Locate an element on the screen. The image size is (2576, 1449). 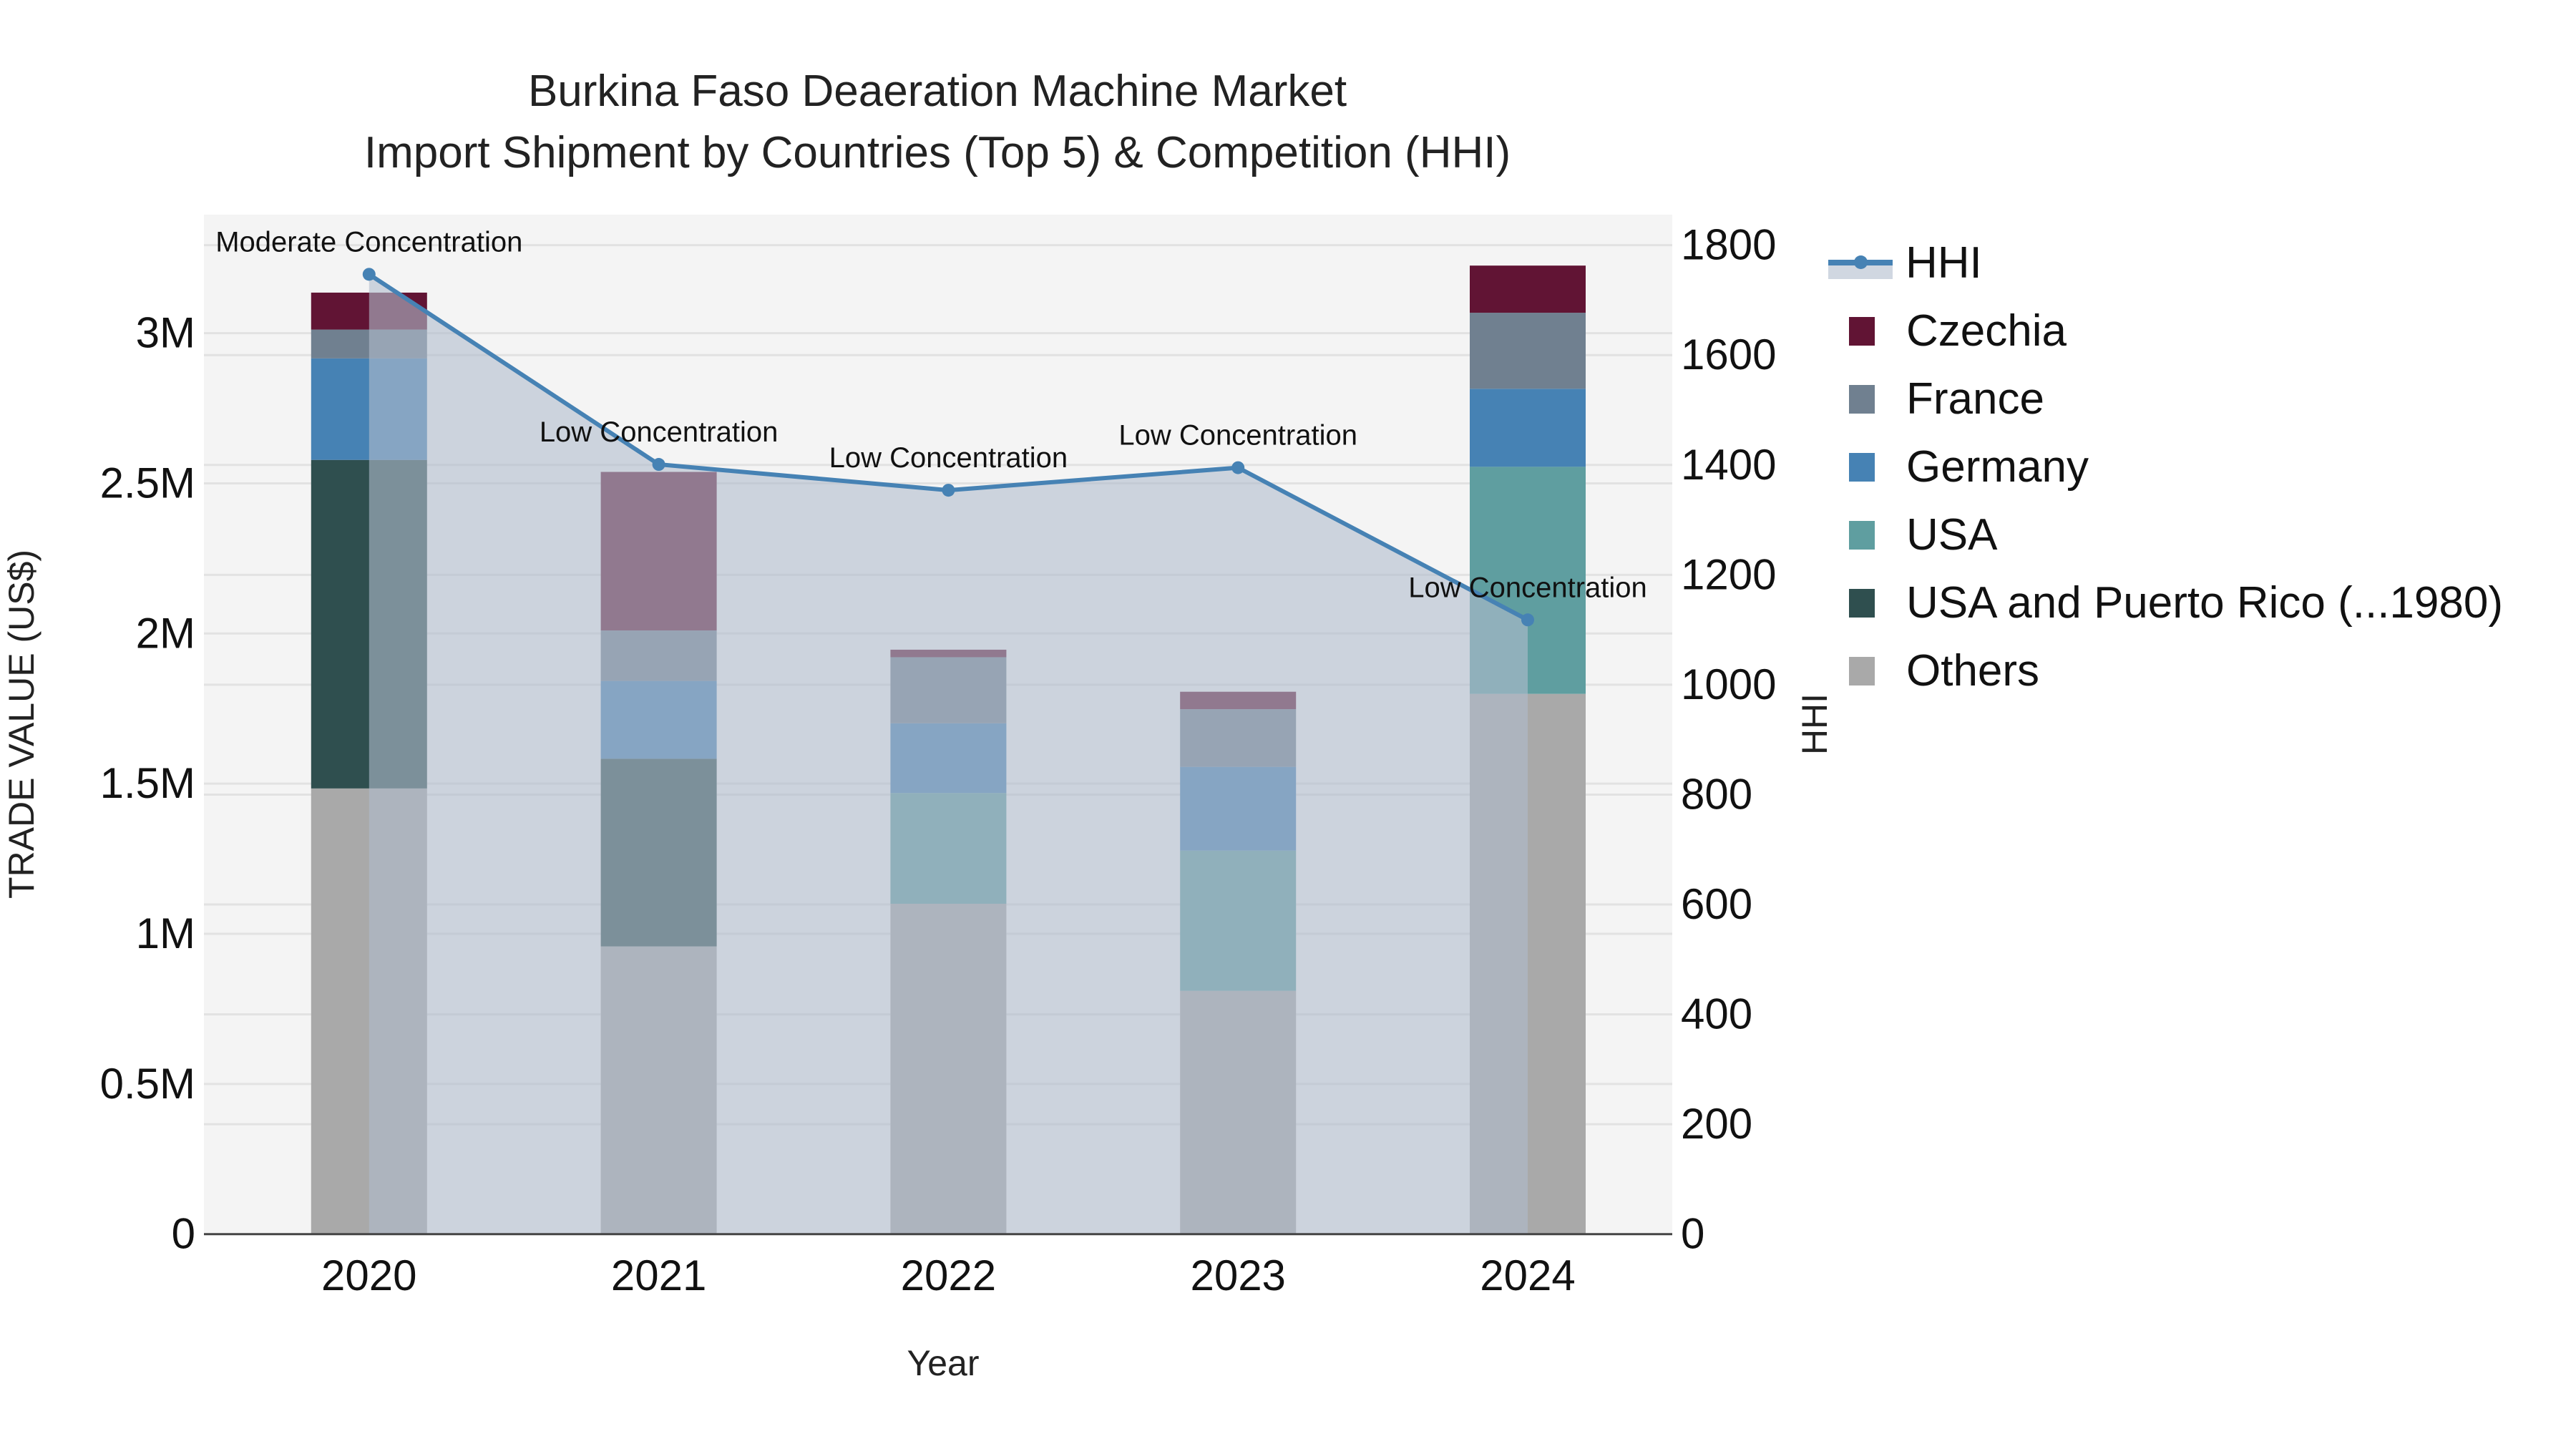
y-right-tick: 600 is located at coordinates (1716, 904).